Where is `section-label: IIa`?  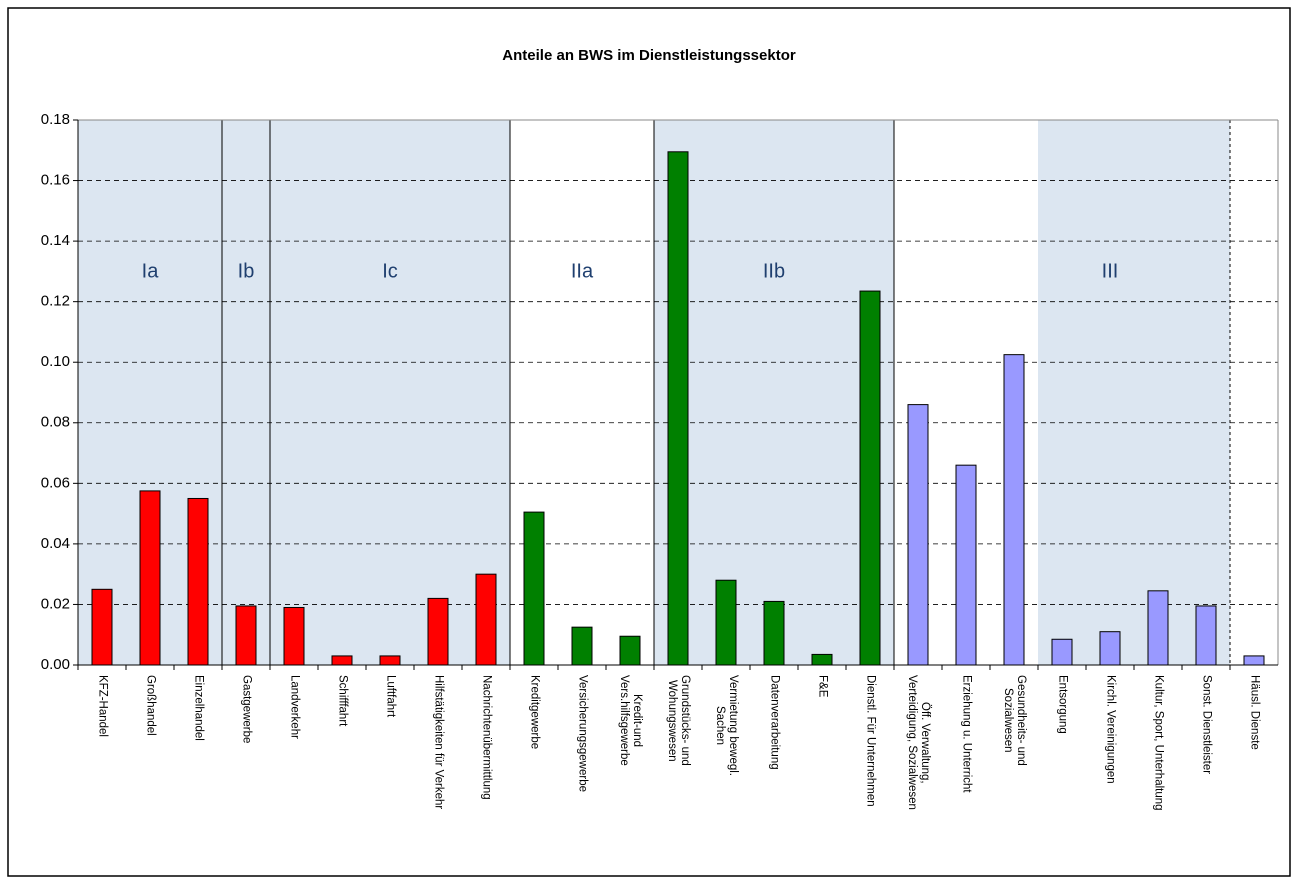
section-label: IIa is located at coordinates (582, 271).